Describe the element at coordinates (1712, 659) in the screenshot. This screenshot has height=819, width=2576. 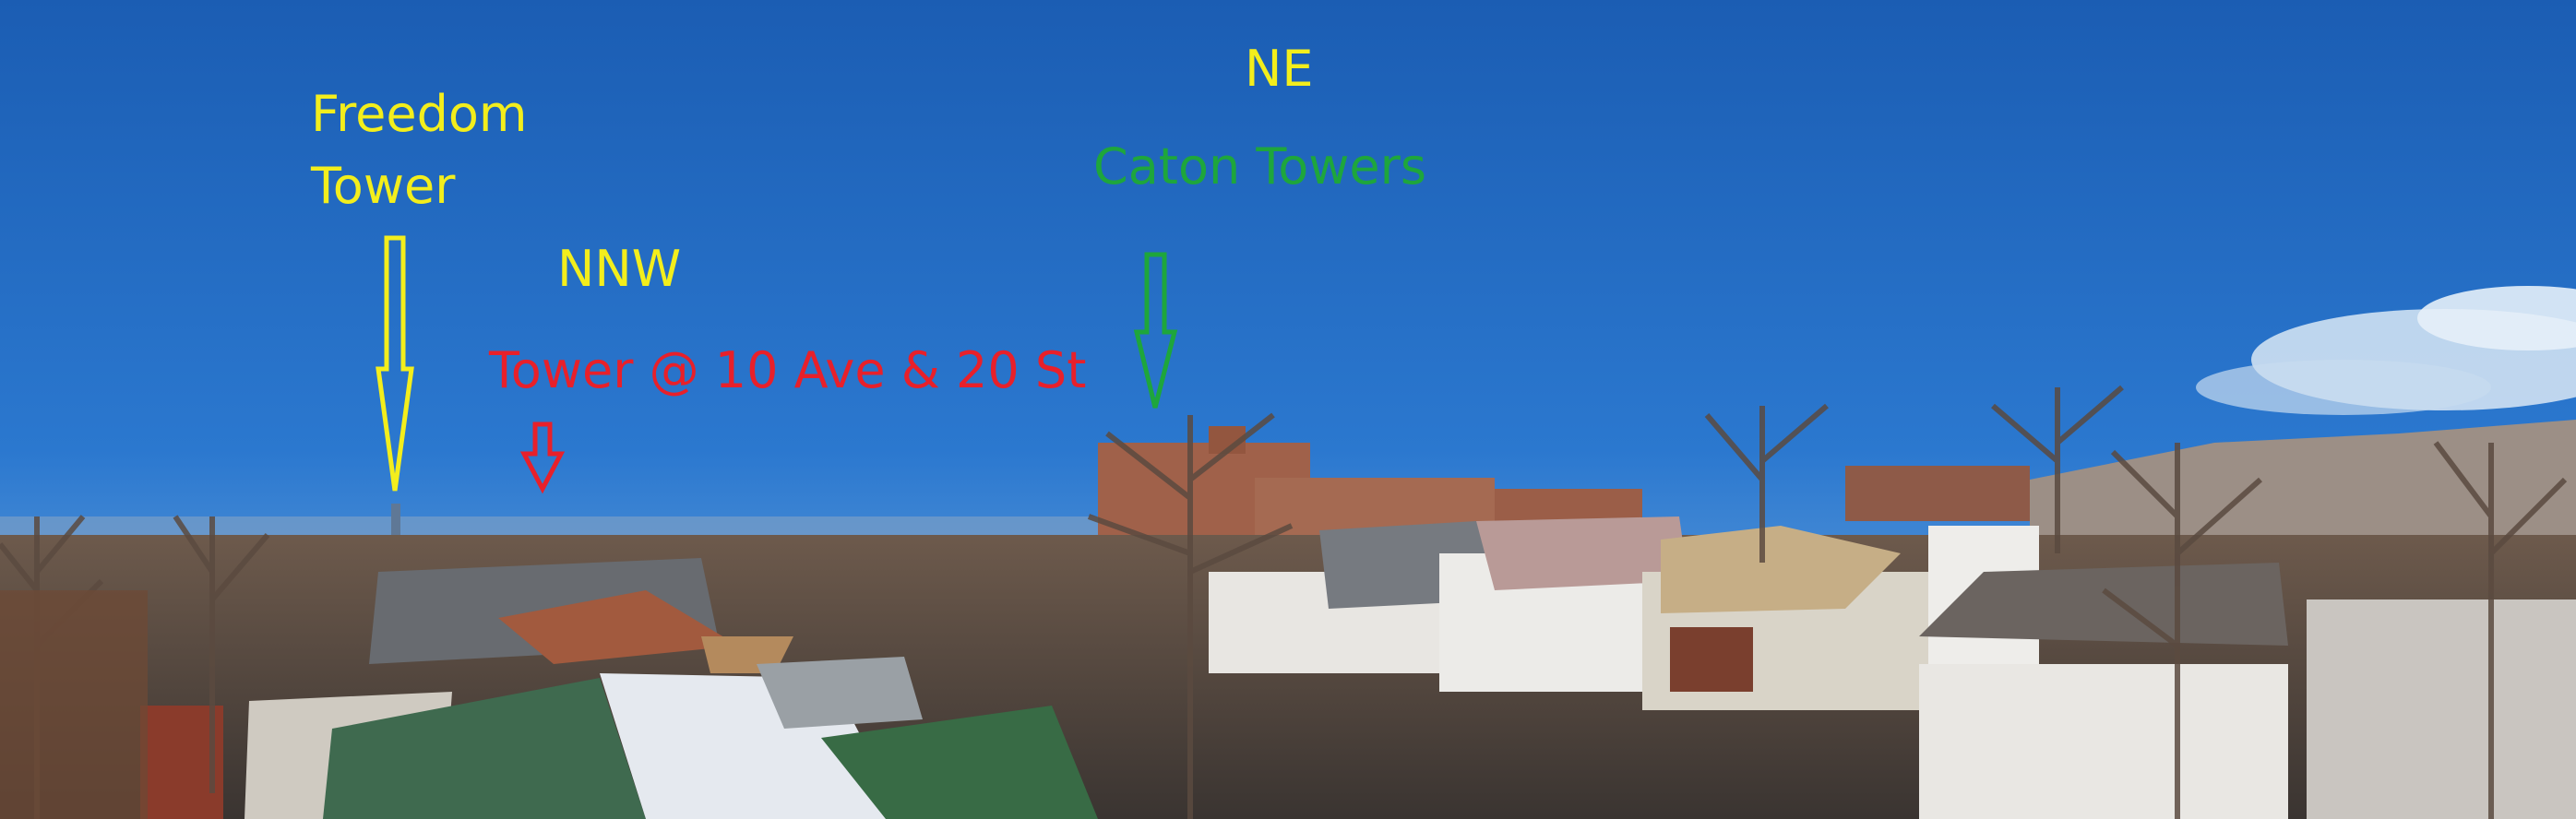
I see `brick-porch` at that location.